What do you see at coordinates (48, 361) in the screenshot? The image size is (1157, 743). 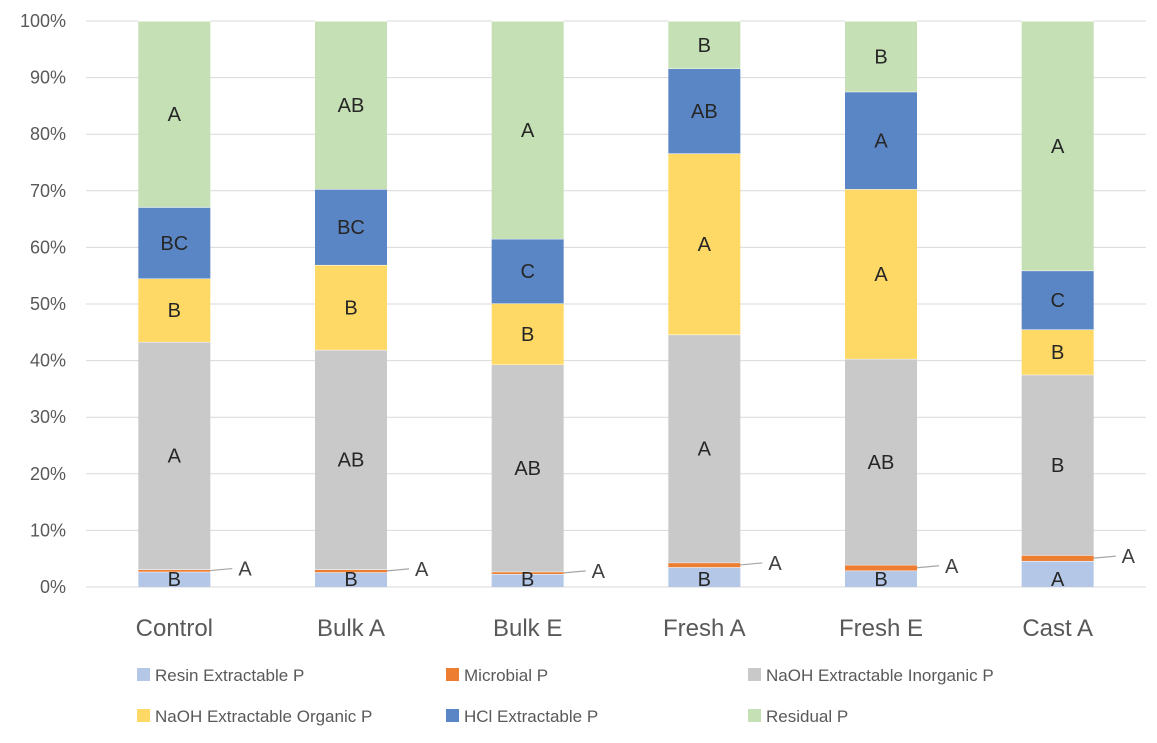 I see `y-tick-label: 40%` at bounding box center [48, 361].